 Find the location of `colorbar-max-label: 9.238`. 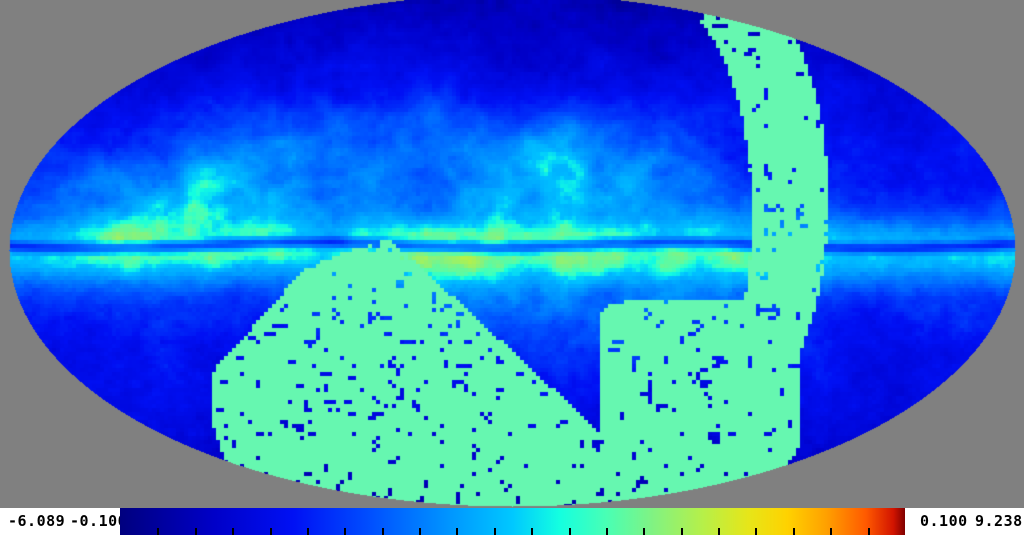

colorbar-max-label: 9.238 is located at coordinates (999, 521).